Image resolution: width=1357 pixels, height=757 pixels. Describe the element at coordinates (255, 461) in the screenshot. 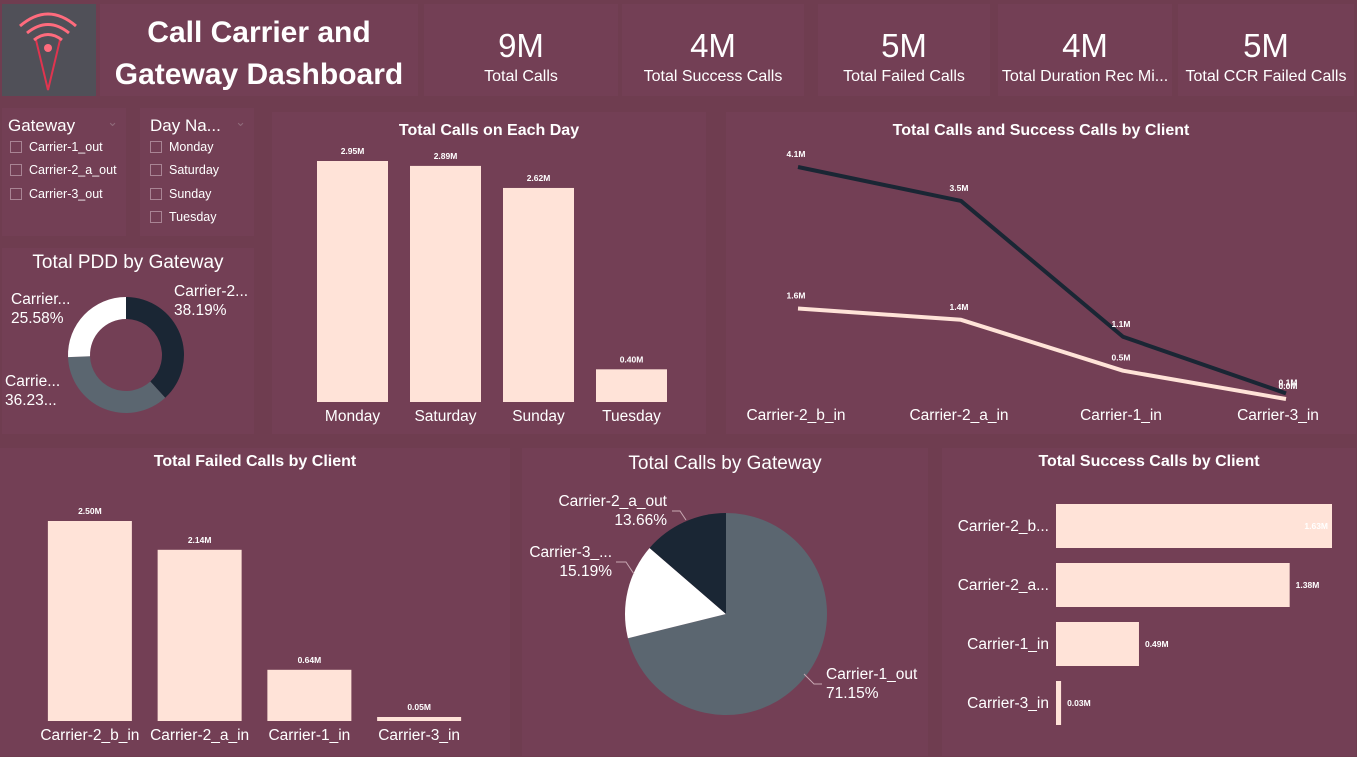

I see `chart-title: Total Failed Calls by Client` at that location.